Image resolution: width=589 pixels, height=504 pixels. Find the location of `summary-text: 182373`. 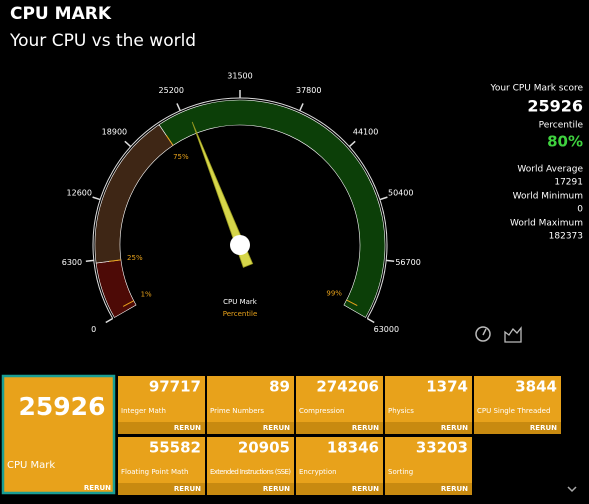

summary-text: 182373 is located at coordinates (566, 237).